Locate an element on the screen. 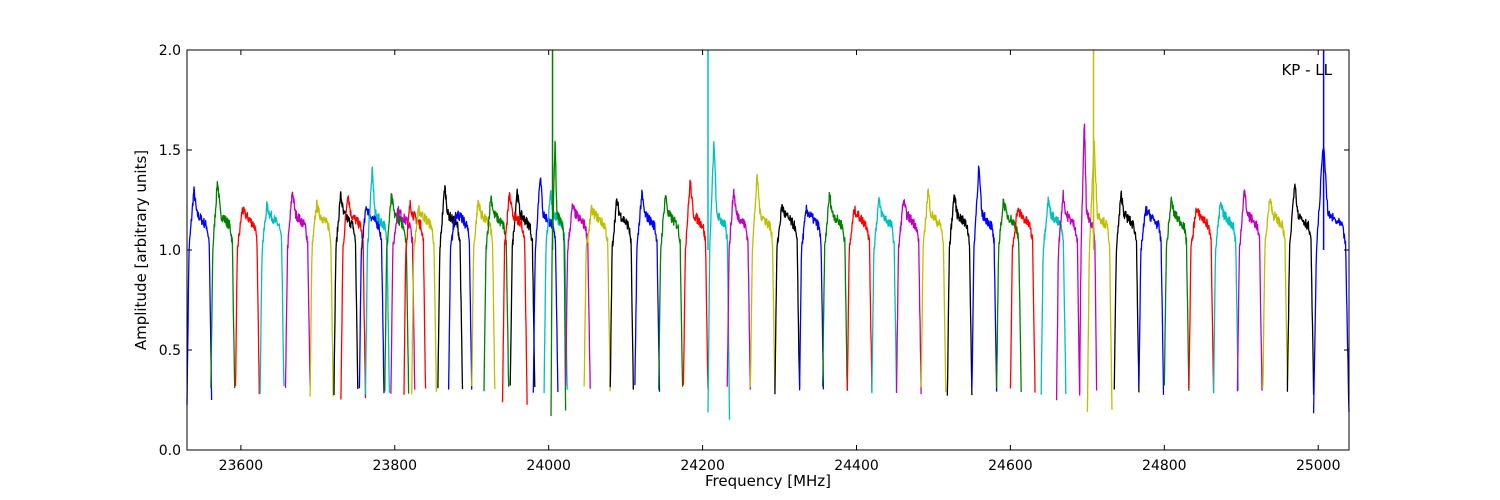  x-tick-label: 24200 is located at coordinates (702, 466).